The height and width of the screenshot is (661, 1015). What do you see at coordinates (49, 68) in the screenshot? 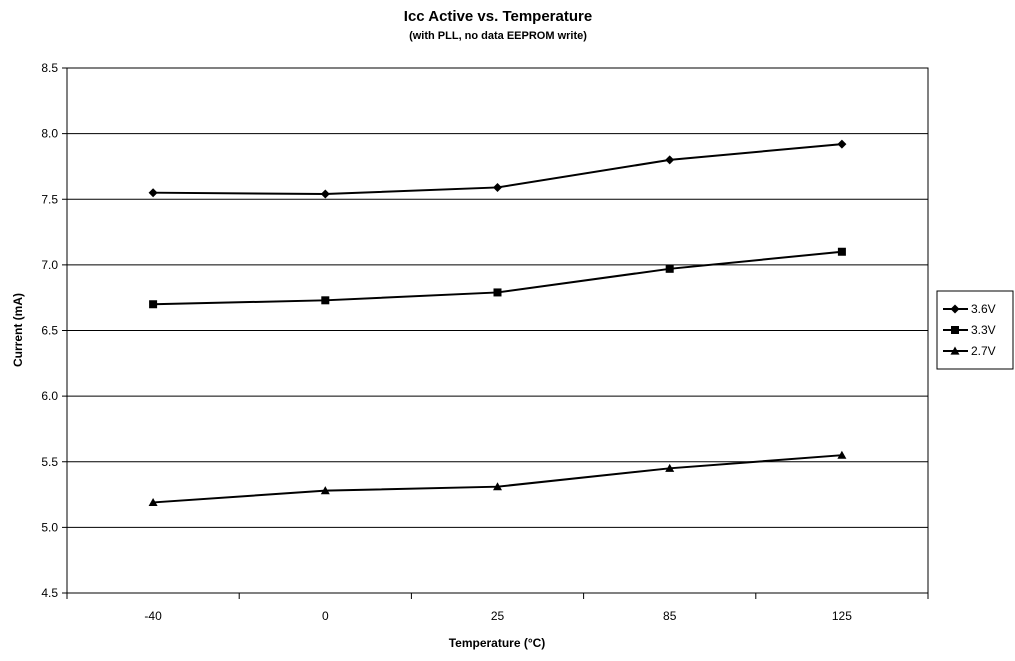
I see `y-tick-label: 8.5` at bounding box center [49, 68].